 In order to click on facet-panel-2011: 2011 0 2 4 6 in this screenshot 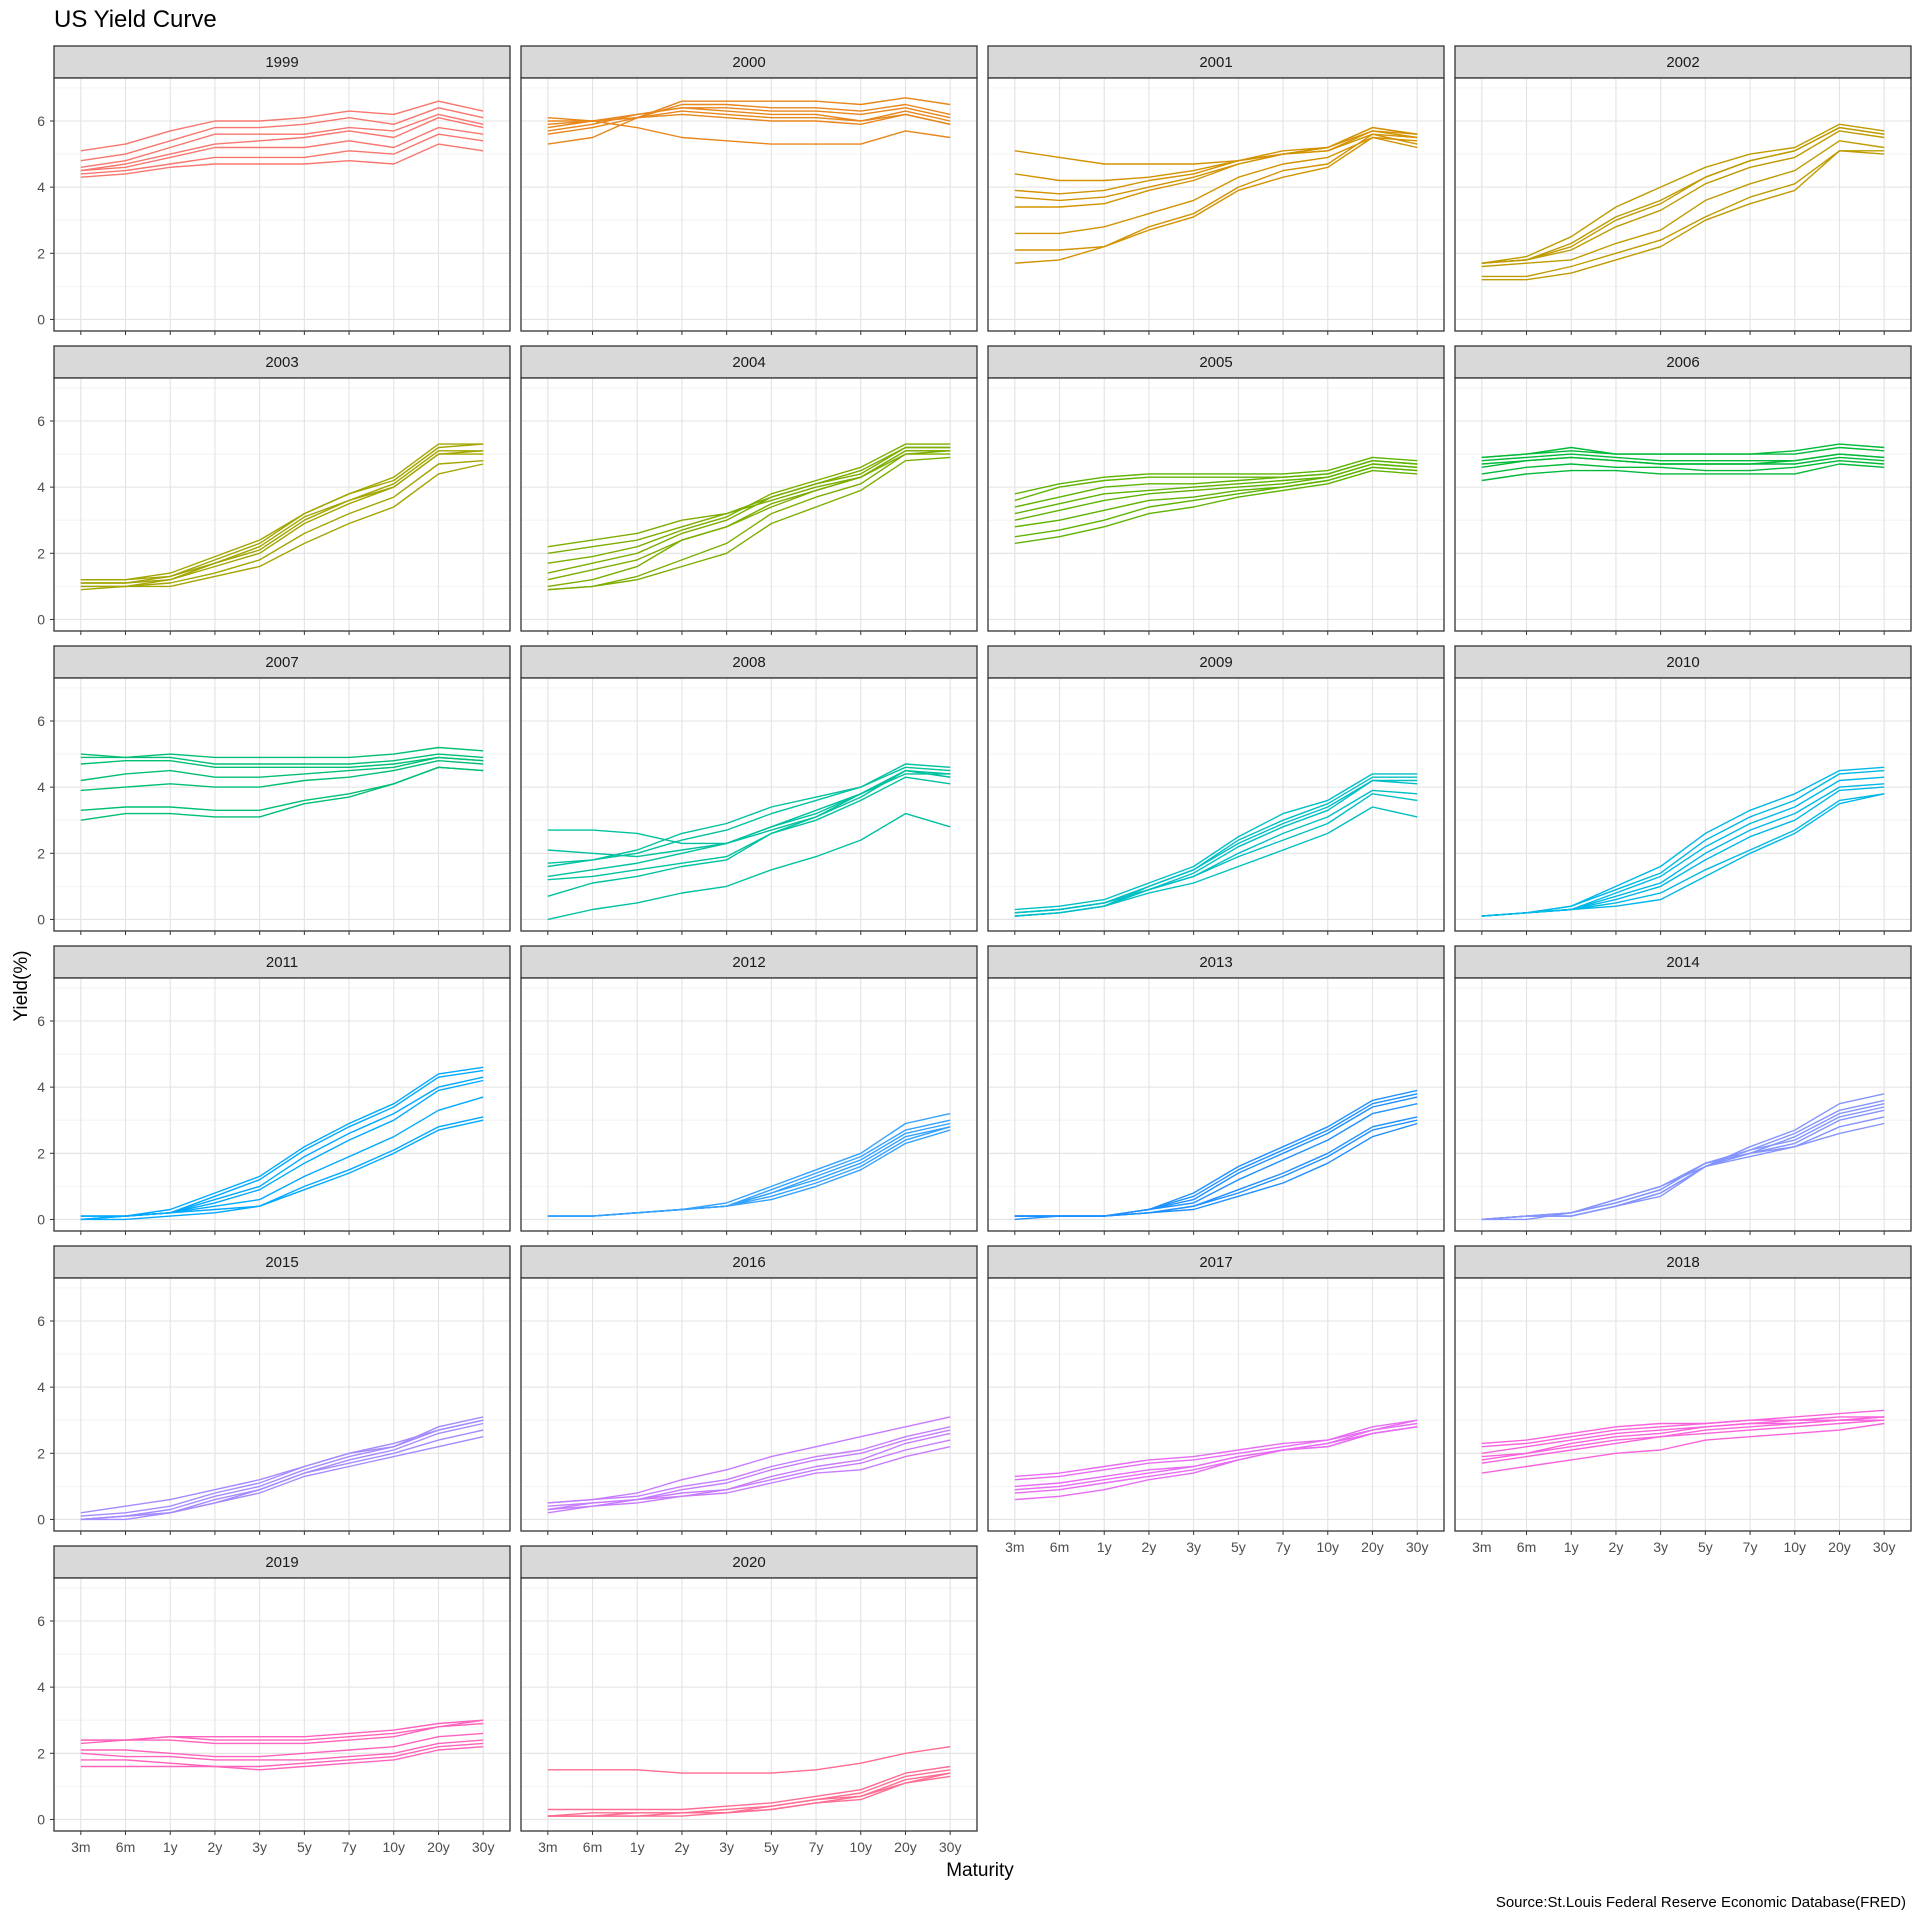, I will do `click(274, 1090)`.